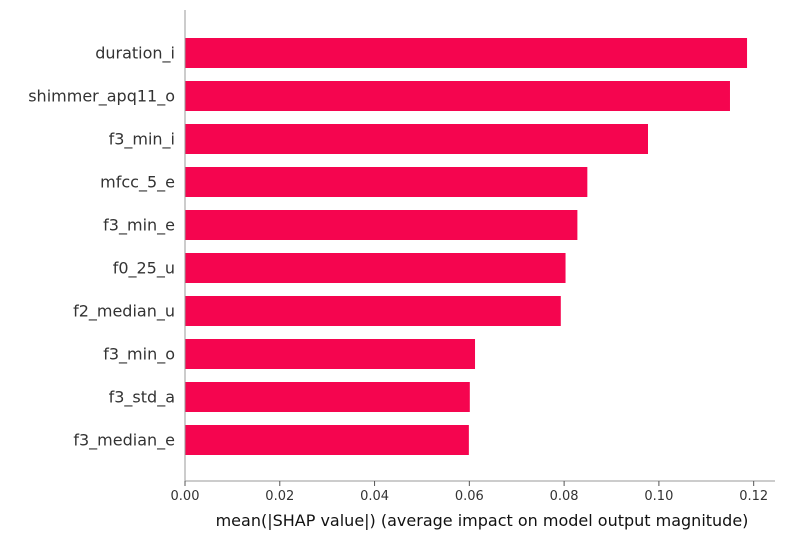 The image size is (790, 540). I want to click on bar-f0_25_u, so click(375, 268).